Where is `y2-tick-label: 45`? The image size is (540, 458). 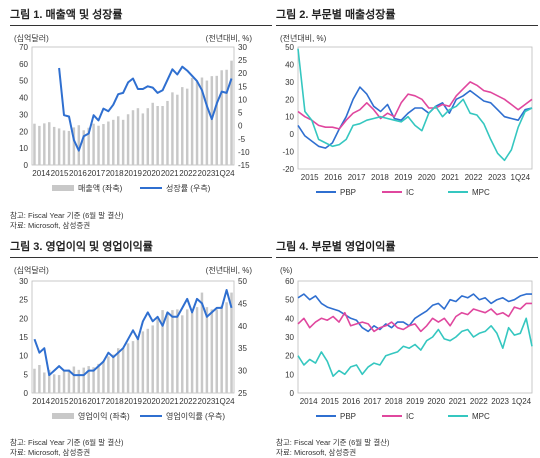 y2-tick-label: 45 is located at coordinates (242, 303).